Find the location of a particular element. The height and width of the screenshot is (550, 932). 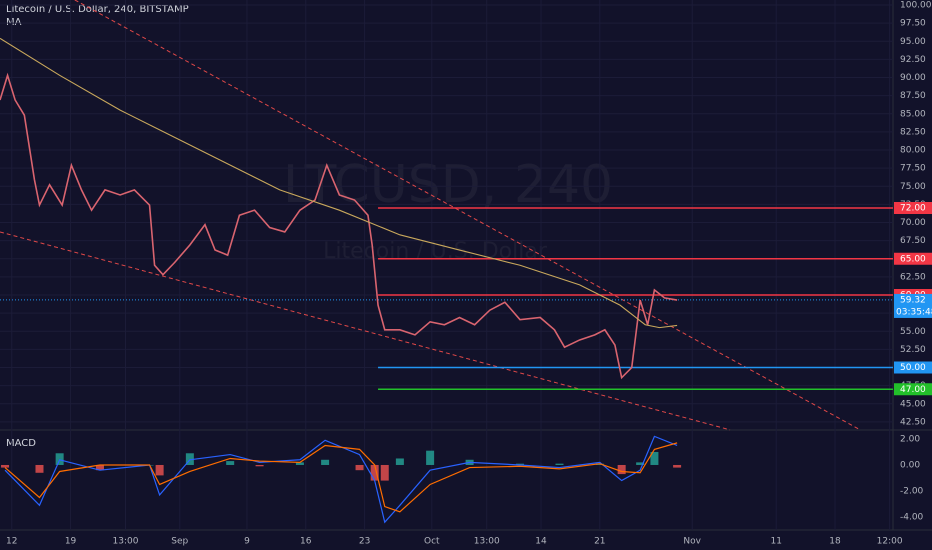

x-tick-label: Nov is located at coordinates (692, 542).